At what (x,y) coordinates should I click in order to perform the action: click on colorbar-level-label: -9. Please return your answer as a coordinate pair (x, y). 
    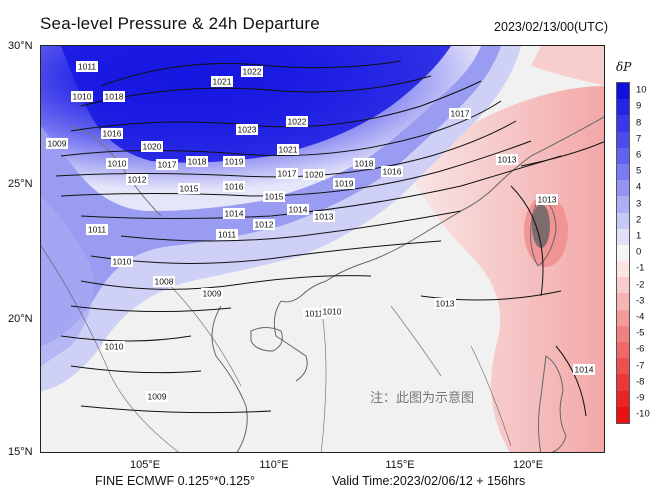
    Looking at the image, I should click on (640, 398).